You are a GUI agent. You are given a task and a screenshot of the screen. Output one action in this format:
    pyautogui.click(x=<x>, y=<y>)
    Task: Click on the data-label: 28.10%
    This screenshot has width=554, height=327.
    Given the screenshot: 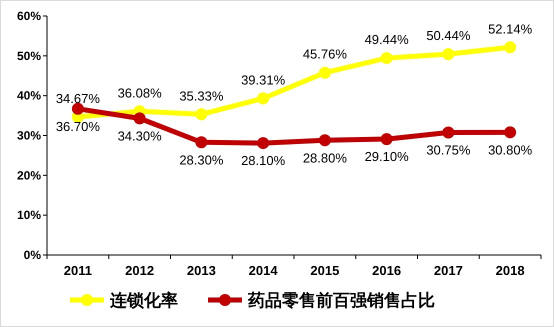 What is the action you would take?
    pyautogui.click(x=263, y=160)
    